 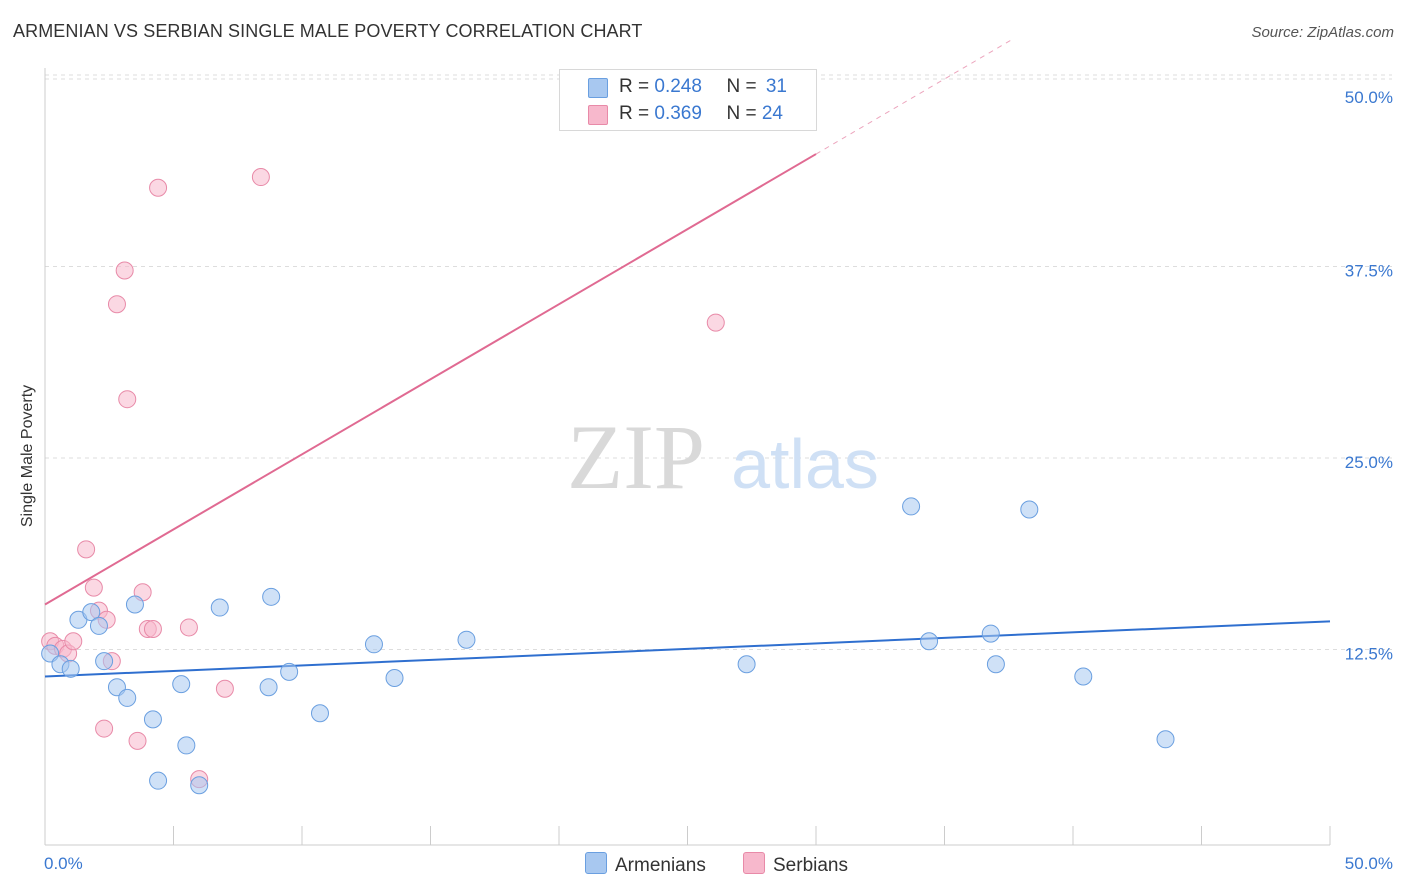 I want to click on correlation-legend: R = 0.248 N = 31 R = 0.369 N = 24, so click(x=688, y=100).